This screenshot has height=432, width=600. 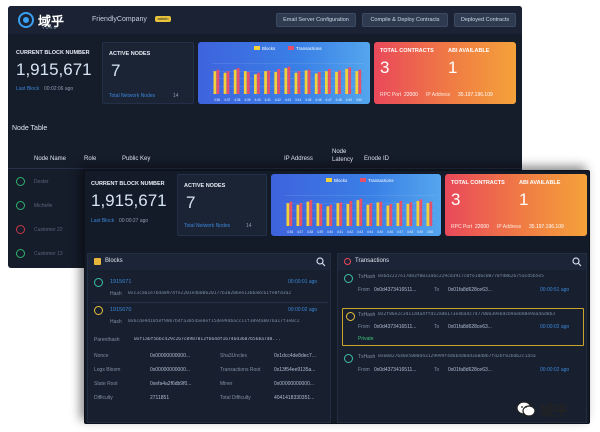 I want to click on divider, so click(x=210, y=302).